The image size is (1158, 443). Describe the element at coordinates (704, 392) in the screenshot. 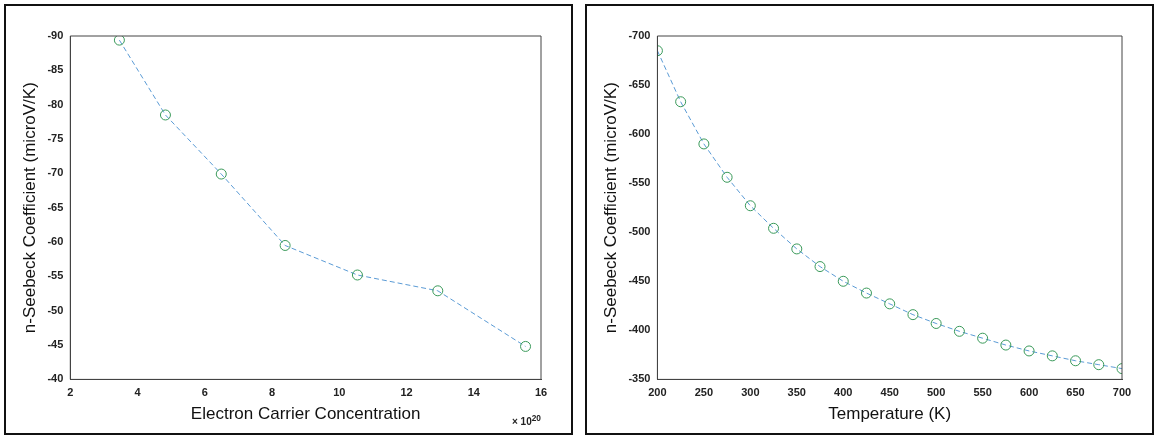

I see `x-tick-label: 250` at that location.